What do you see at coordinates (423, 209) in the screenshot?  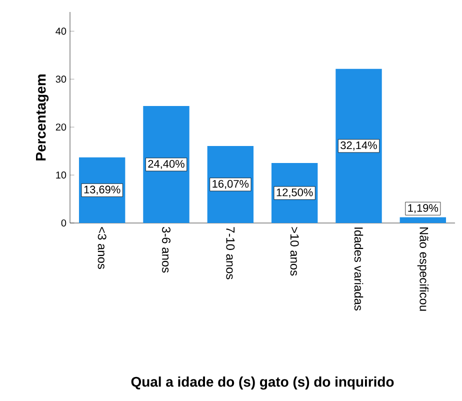 I see `data-label: 1,19%` at bounding box center [423, 209].